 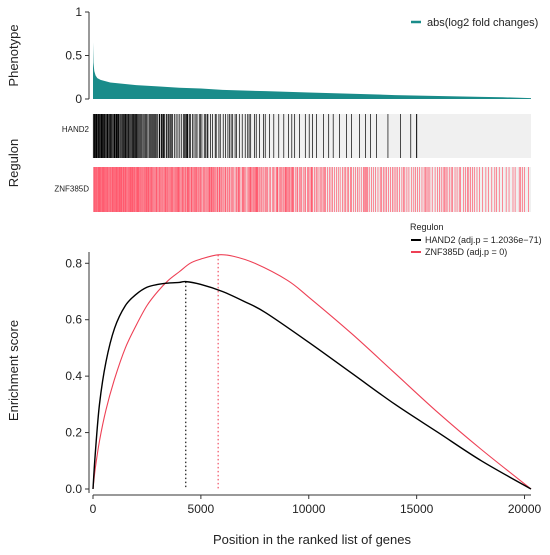 I want to click on phenotype-area, so click(x=312, y=70).